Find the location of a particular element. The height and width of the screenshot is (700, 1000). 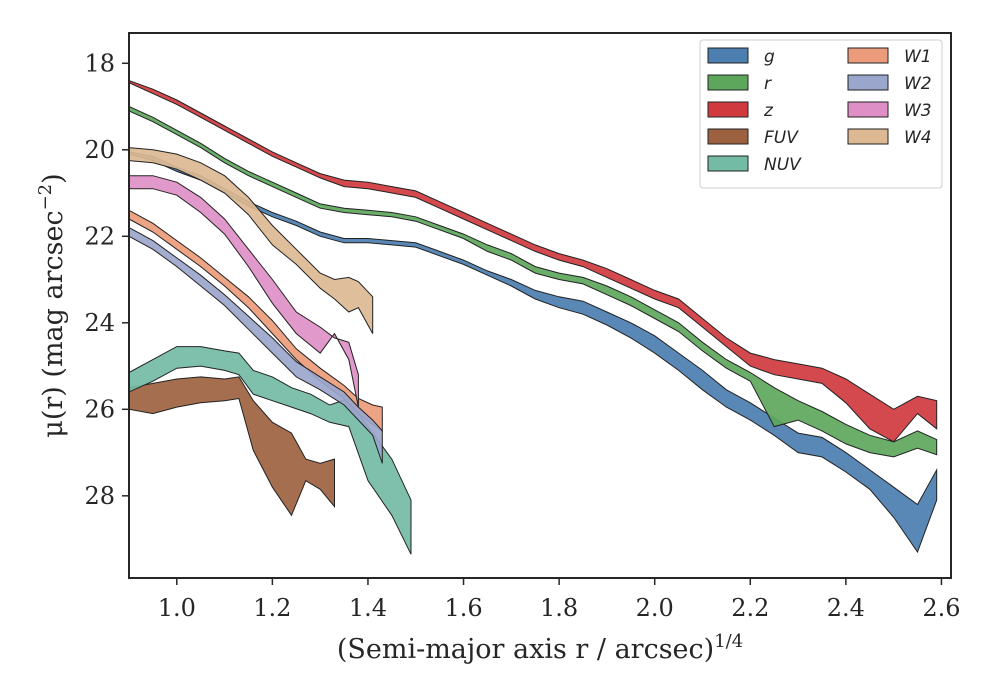

legend-swatch-r is located at coordinates (728, 82).